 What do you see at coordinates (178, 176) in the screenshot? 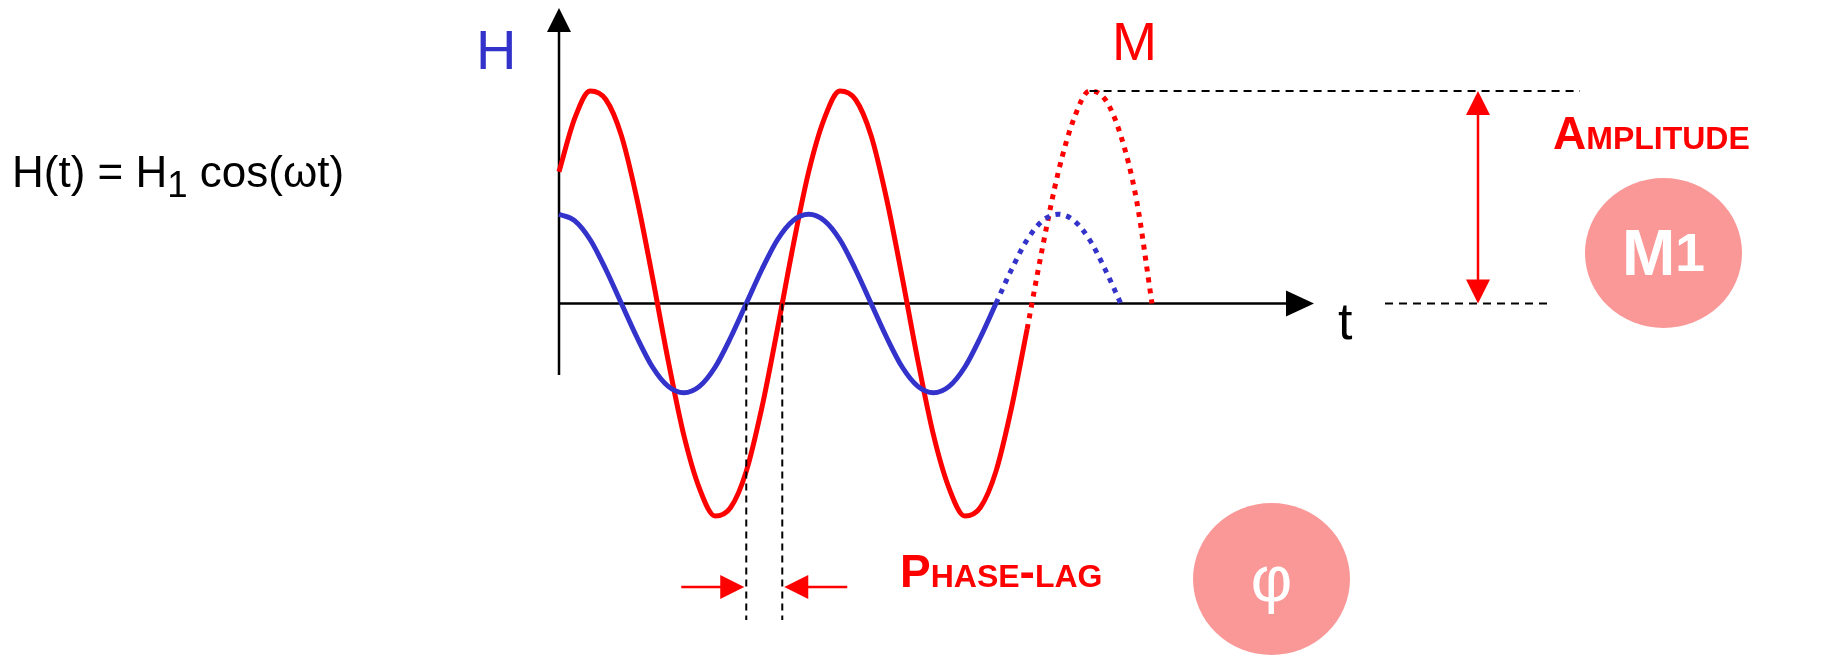
I see `text: H(t) = H$_{1}$ cos(ωt)` at bounding box center [178, 176].